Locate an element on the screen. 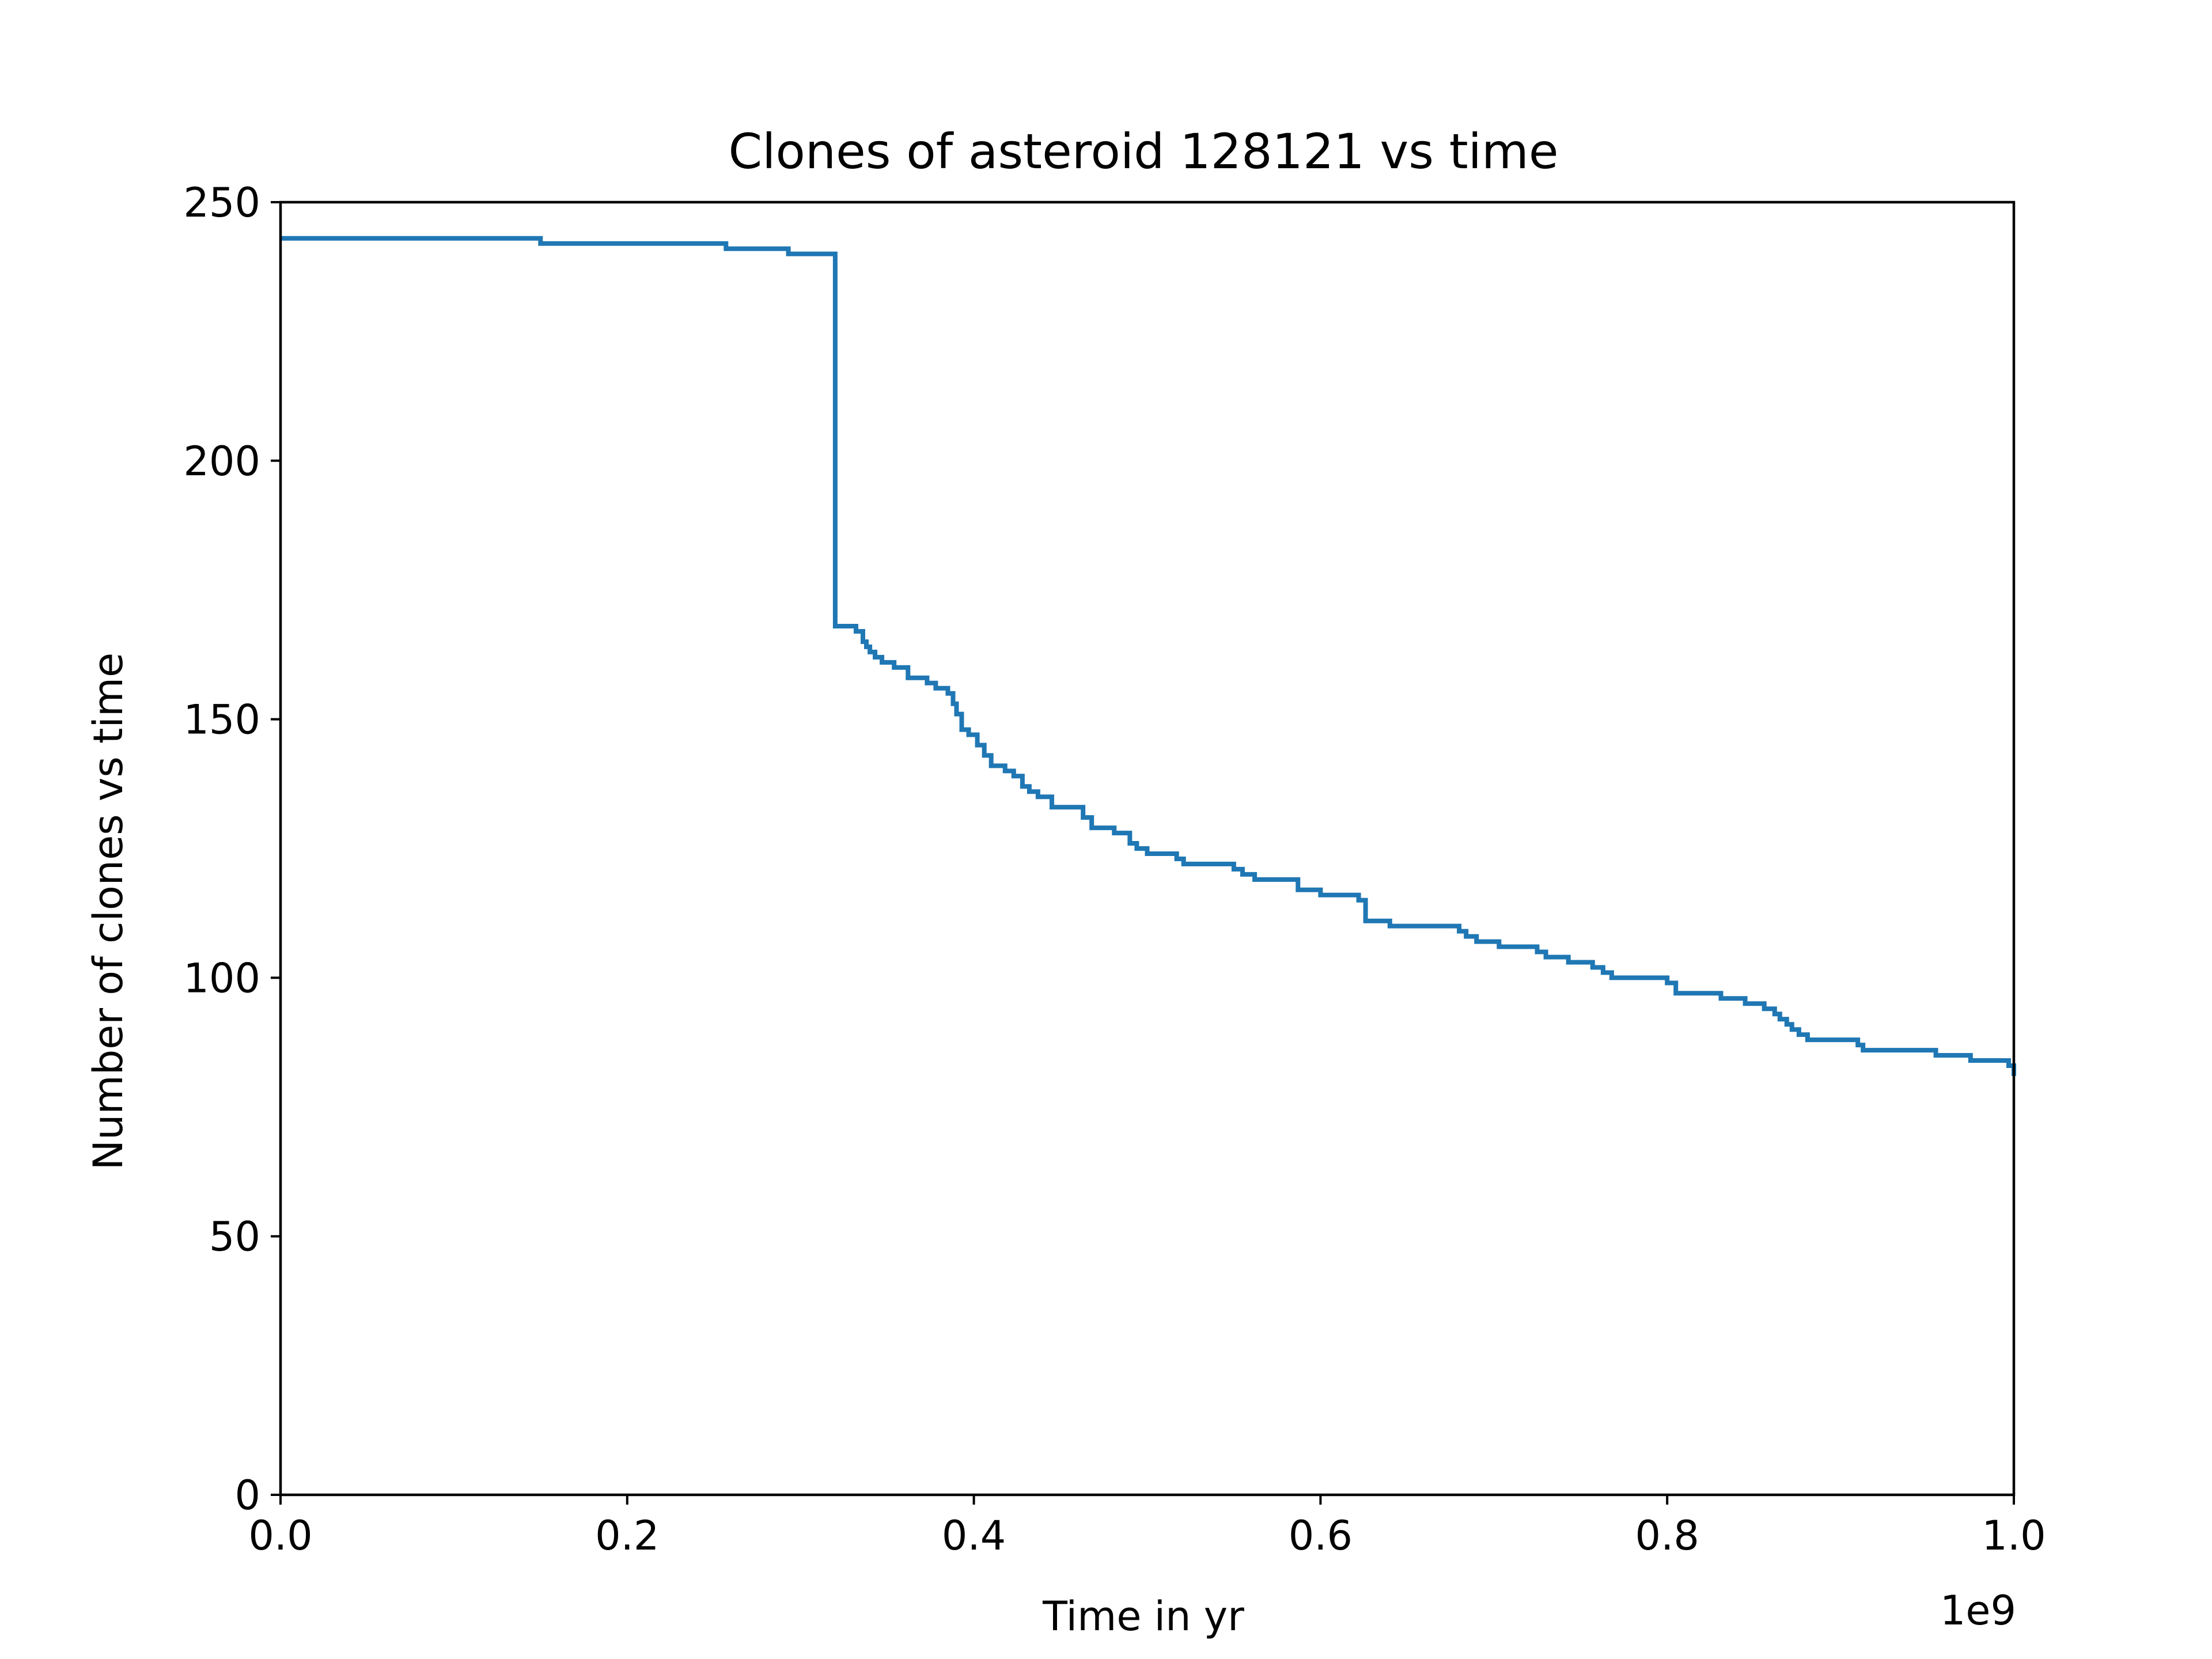 The height and width of the screenshot is (1659, 2212). y-tick-label: 0 is located at coordinates (247, 1495).